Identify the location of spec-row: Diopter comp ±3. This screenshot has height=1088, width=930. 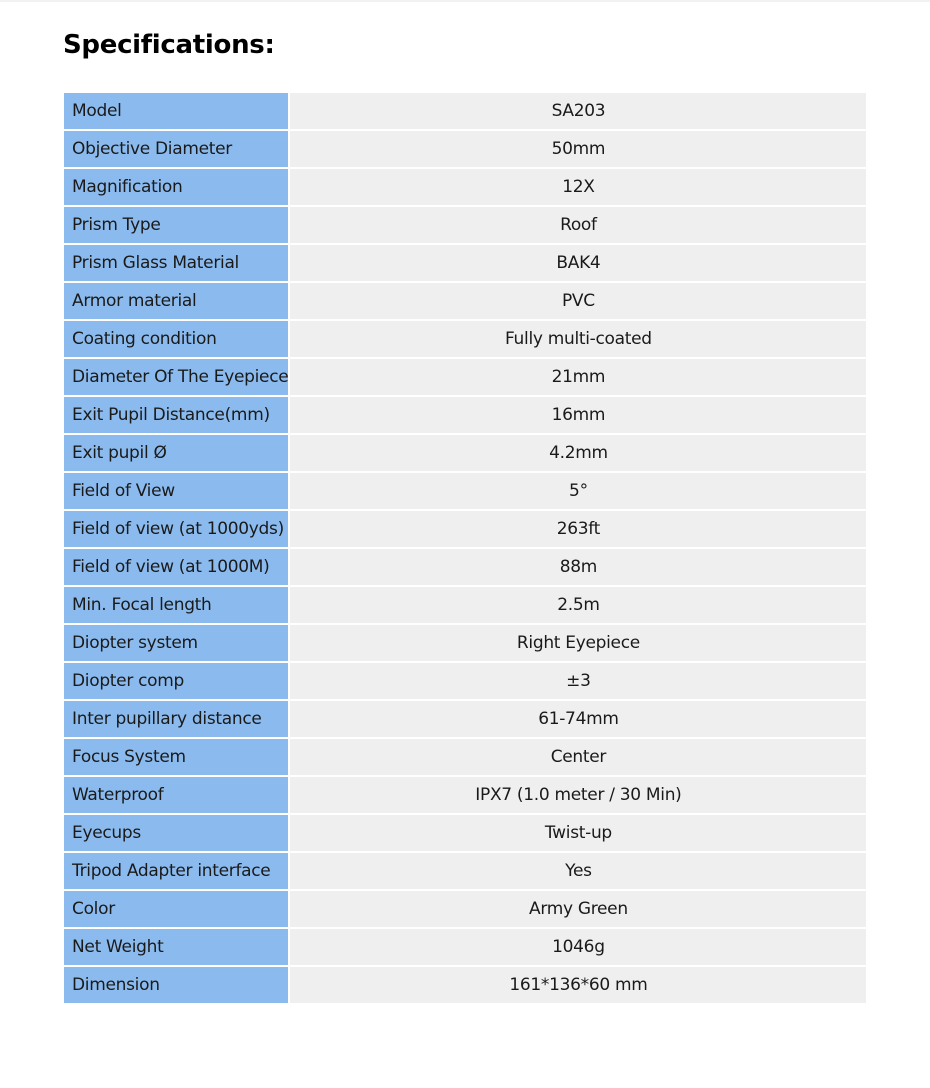
(465, 681).